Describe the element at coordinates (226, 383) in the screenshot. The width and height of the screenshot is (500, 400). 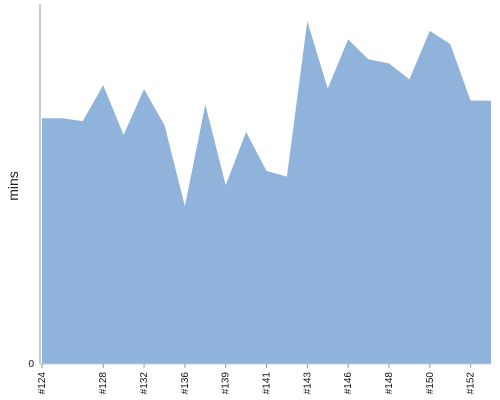
I see `x-tick-label: #139` at that location.